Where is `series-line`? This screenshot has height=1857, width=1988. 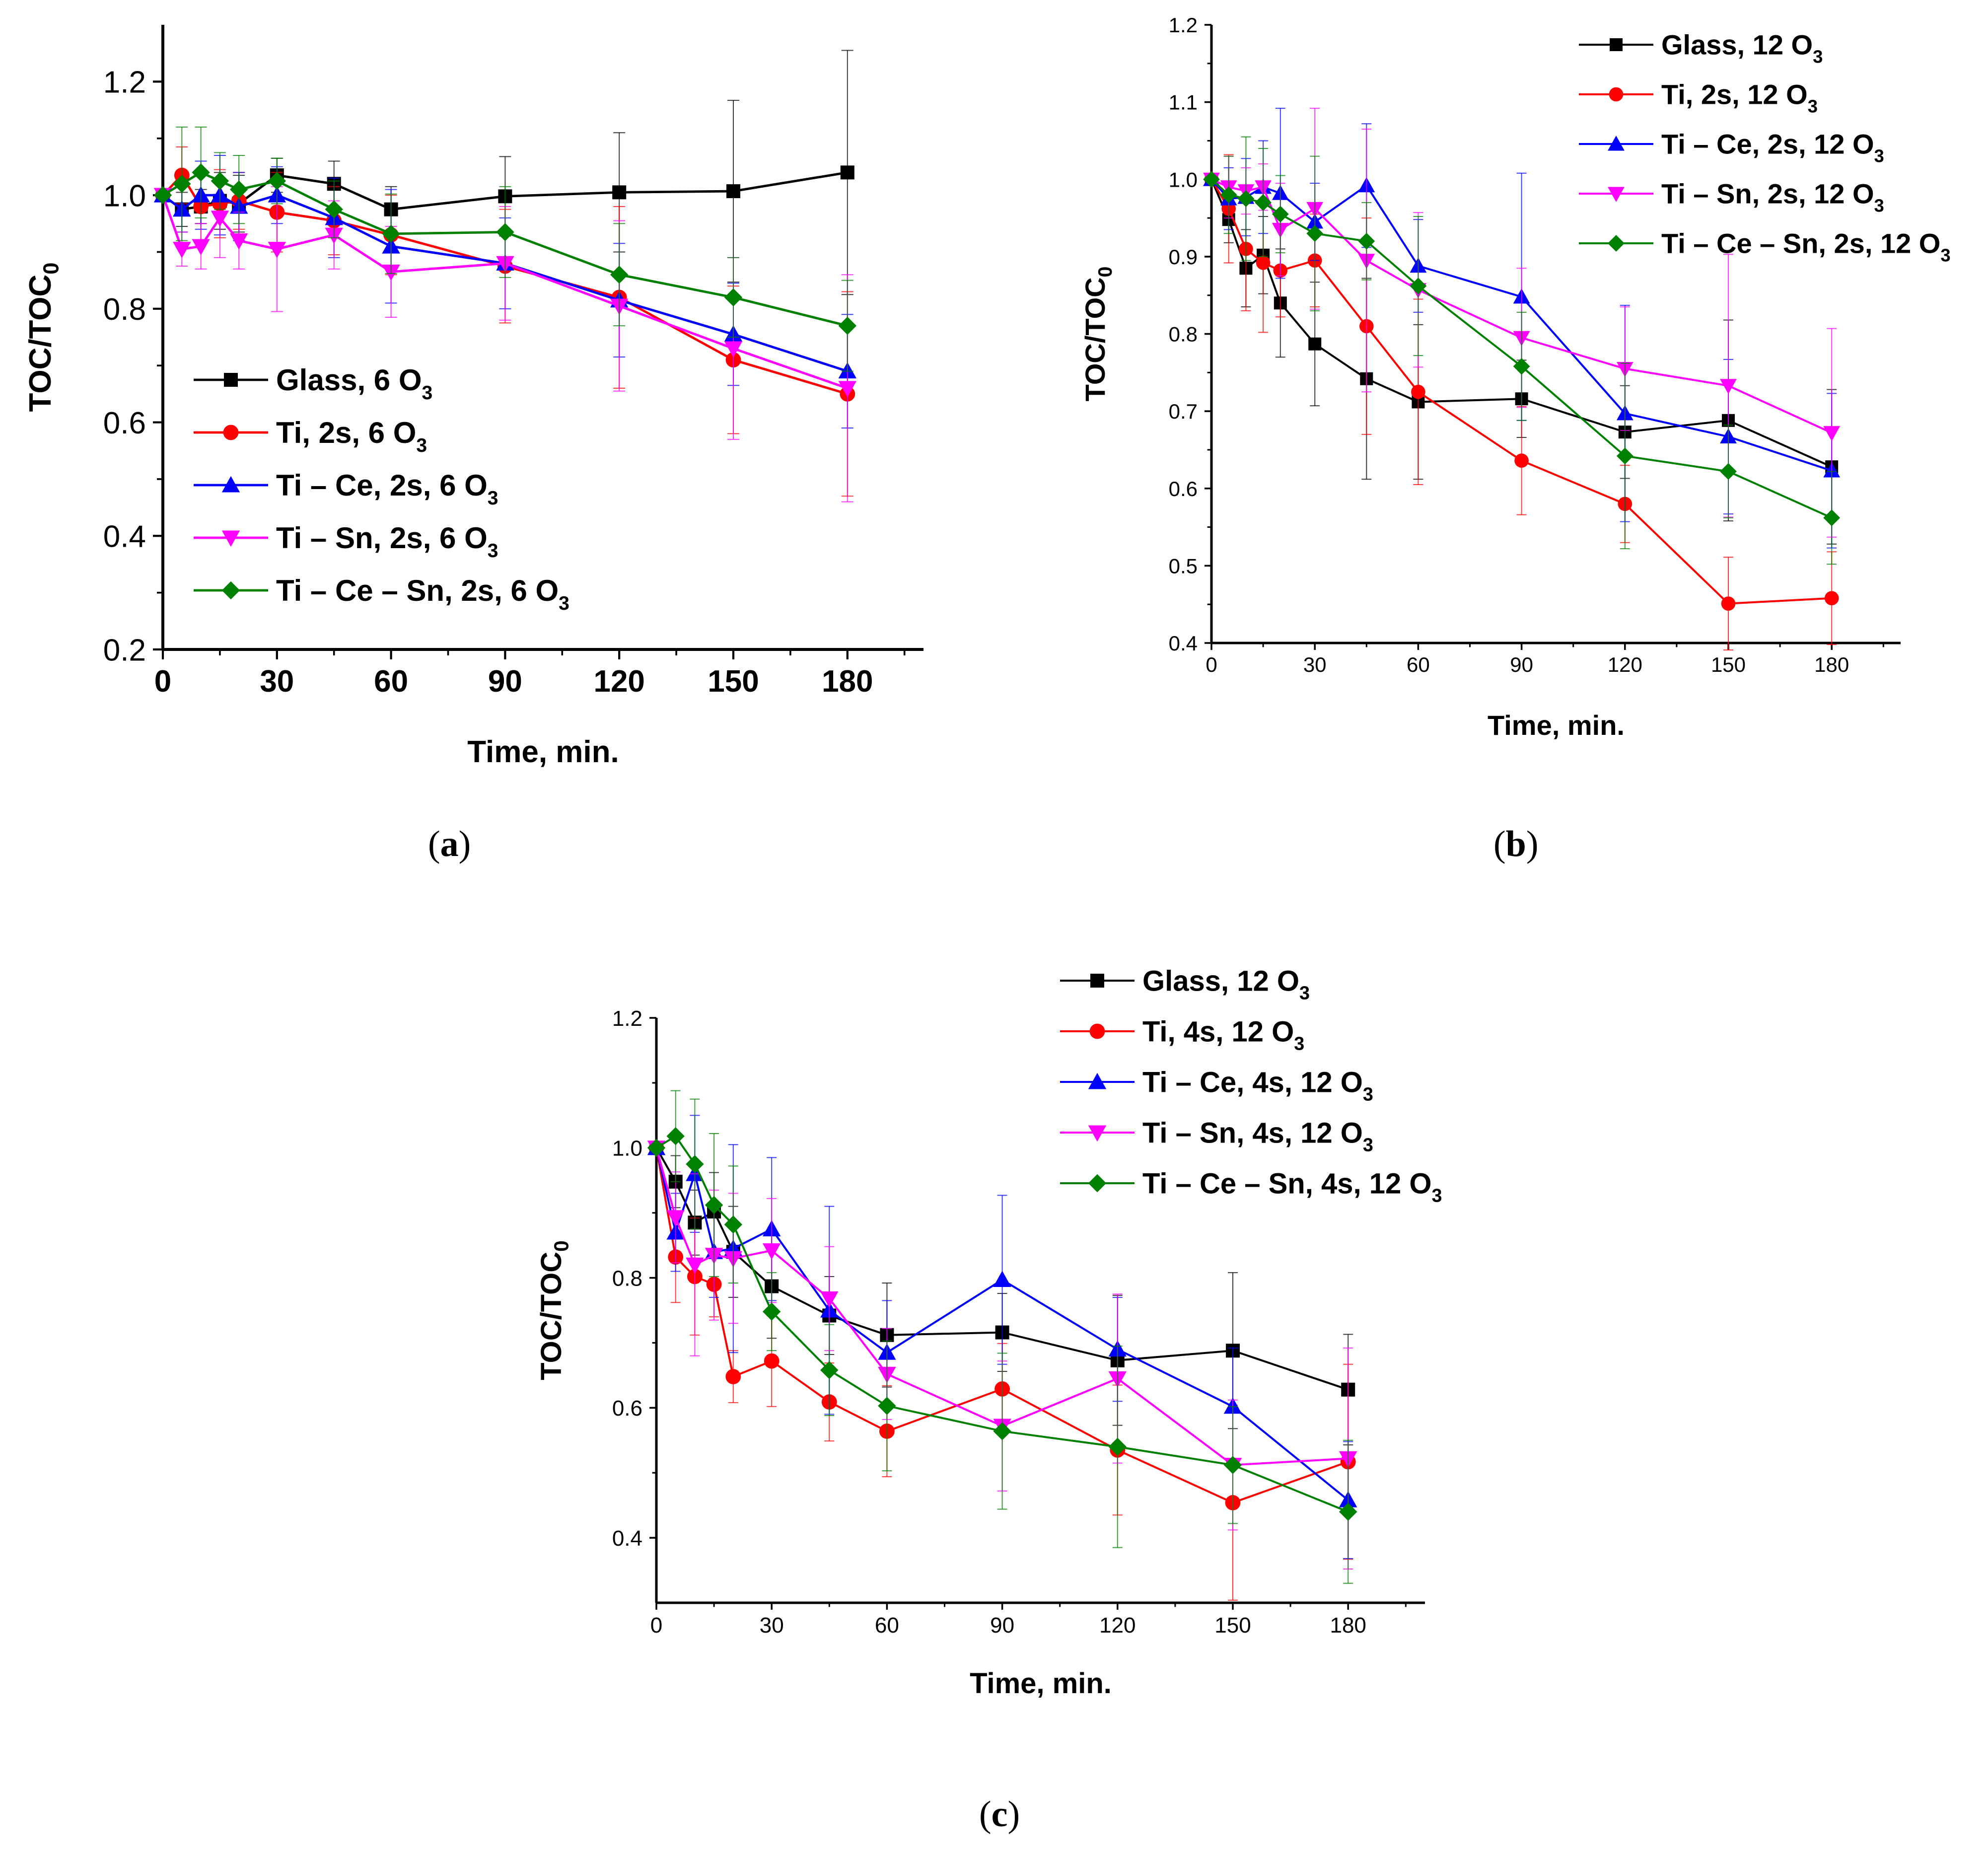 series-line is located at coordinates (1002, 1324).